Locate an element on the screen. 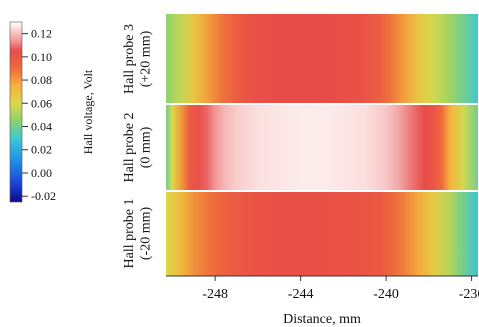 The width and height of the screenshot is (479, 327). row-label-3: Hall probe 1(-20 mm) is located at coordinates (137, 234).